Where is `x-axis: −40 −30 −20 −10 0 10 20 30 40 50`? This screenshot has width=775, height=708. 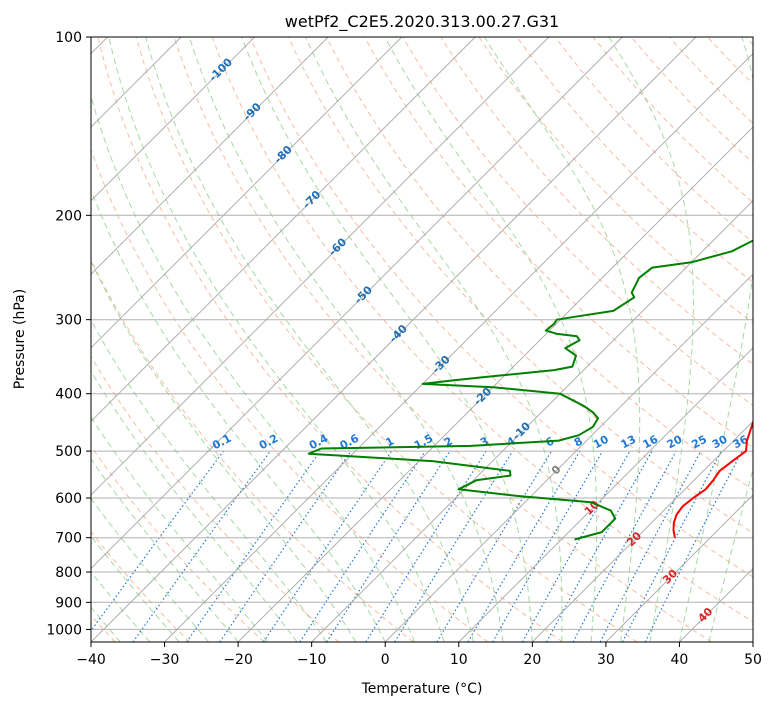
x-axis: −40 −30 −20 −10 0 10 20 30 40 50 is located at coordinates (419, 655).